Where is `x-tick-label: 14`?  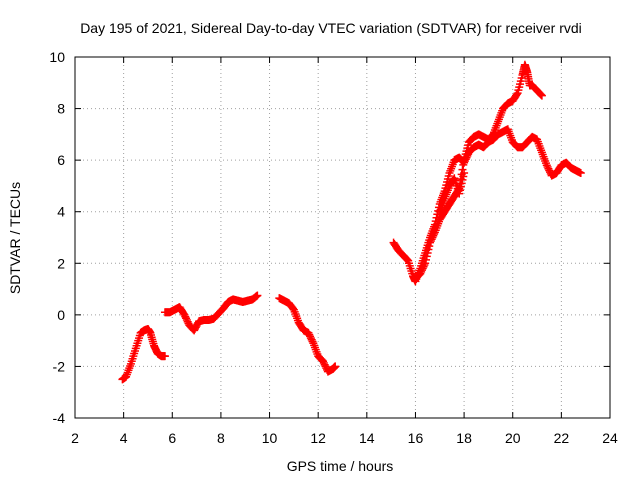 x-tick-label: 14 is located at coordinates (367, 438).